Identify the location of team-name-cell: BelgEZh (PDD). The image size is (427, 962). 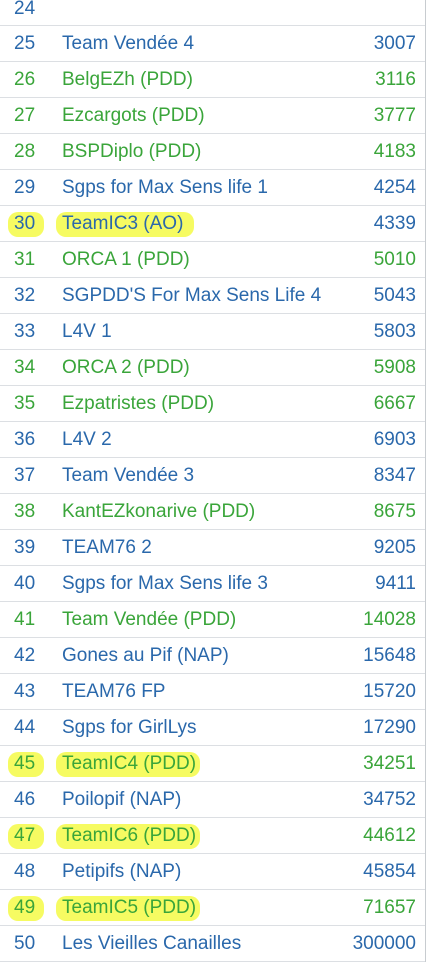
(127, 79).